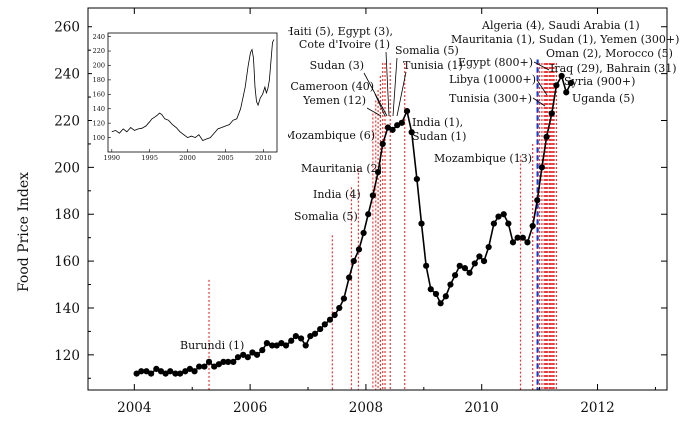 This screenshot has height=425, width=700. I want to click on inset-y-tick-label: 160, so click(99, 95).